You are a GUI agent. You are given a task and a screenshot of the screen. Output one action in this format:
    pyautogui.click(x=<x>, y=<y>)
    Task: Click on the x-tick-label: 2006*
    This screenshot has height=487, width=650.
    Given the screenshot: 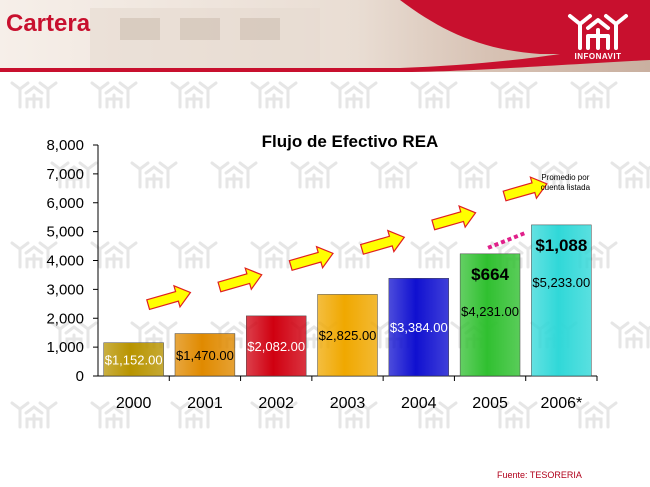 What is the action you would take?
    pyautogui.click(x=561, y=403)
    